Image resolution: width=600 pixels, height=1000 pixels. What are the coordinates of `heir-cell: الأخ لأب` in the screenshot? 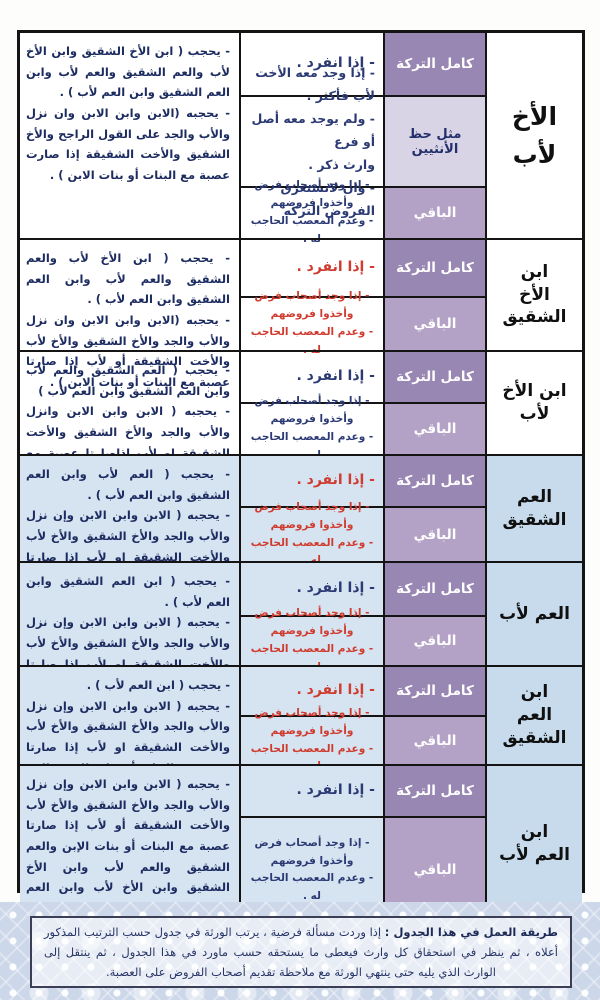 It's located at (533, 135).